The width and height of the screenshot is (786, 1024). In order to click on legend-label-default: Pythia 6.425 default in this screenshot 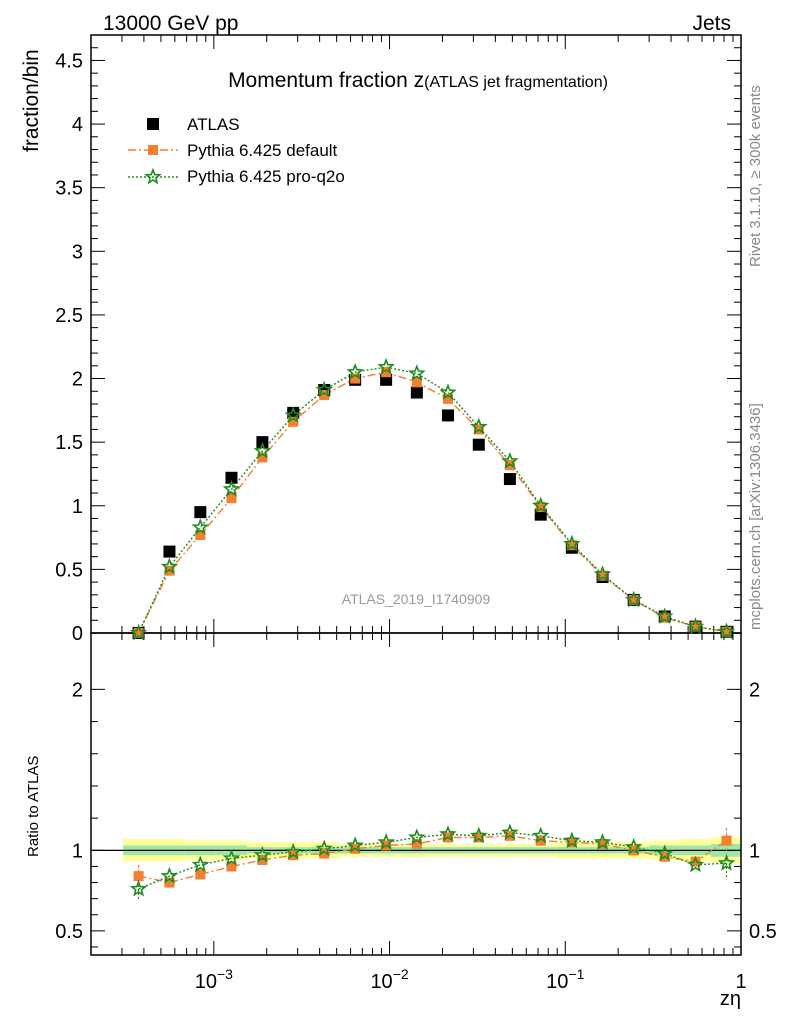, I will do `click(262, 150)`.